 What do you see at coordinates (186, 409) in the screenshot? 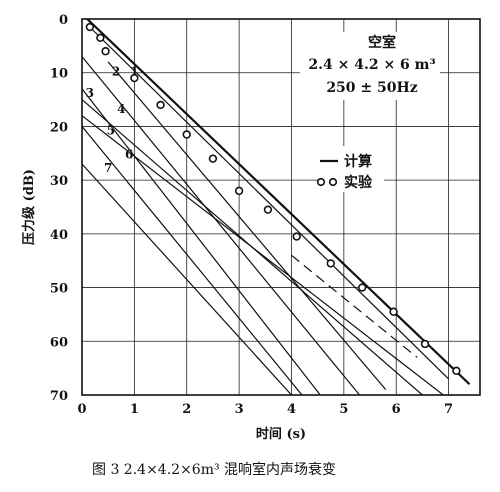
I see `x-tick-label: 2` at bounding box center [186, 409].